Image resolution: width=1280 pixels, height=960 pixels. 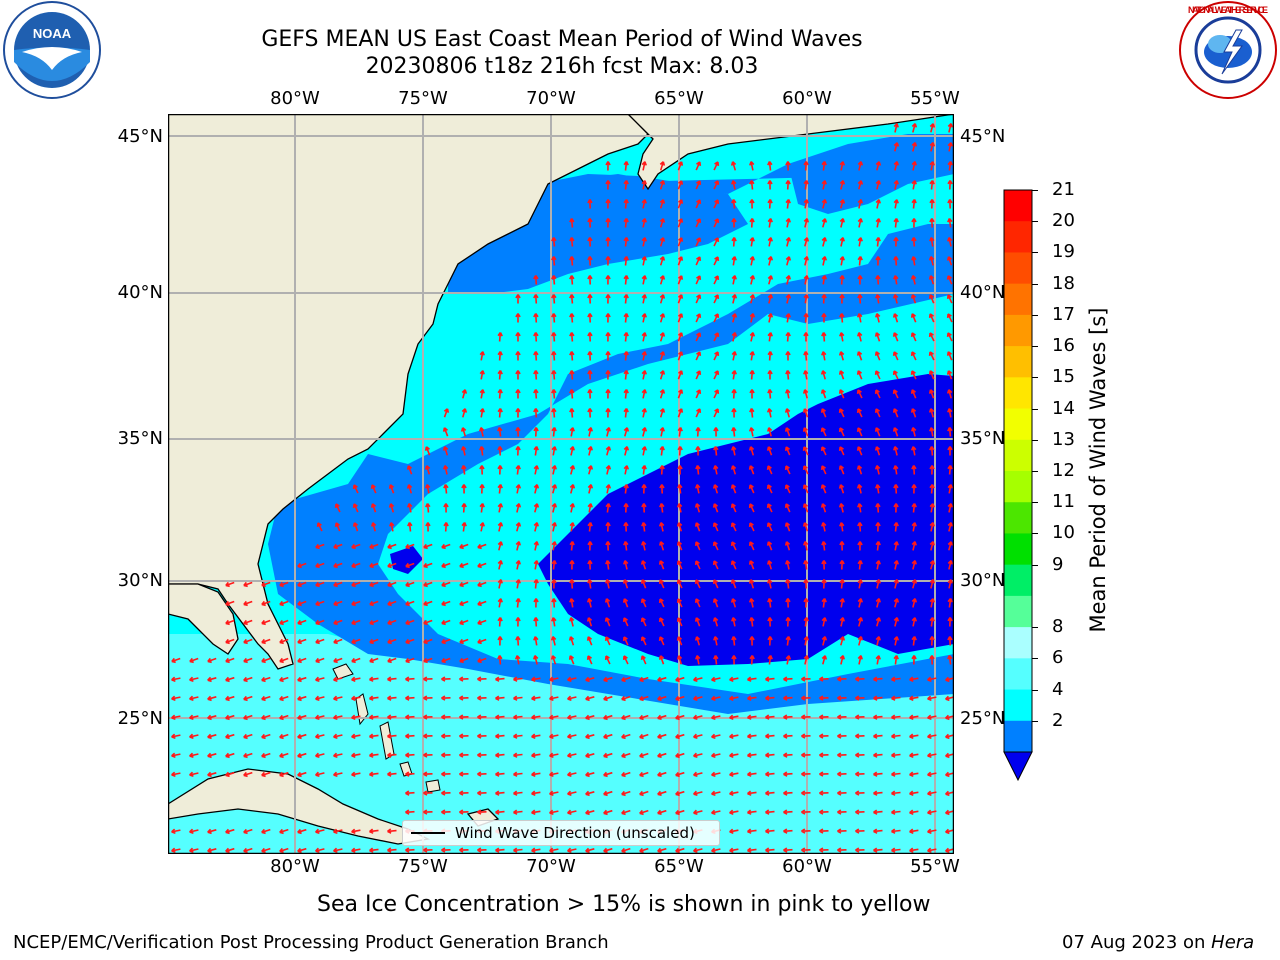 What do you see at coordinates (423, 866) in the screenshot?
I see `lon-tick-bottom-75w: 75°W` at bounding box center [423, 866].